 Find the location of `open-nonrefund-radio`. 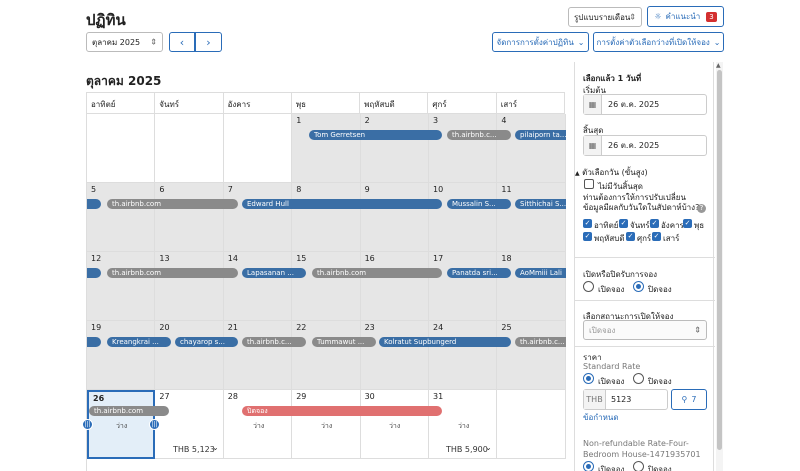

open-nonrefund-radio is located at coordinates (588, 466).